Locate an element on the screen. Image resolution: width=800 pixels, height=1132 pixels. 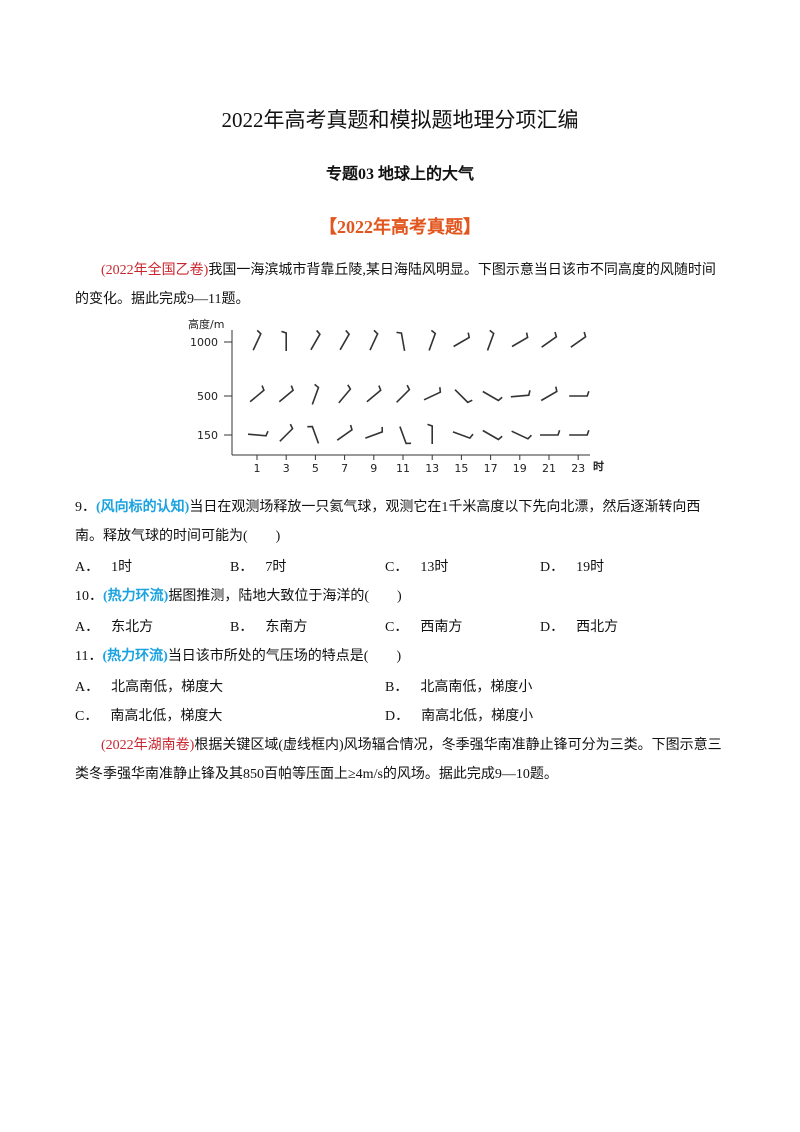
q-number: 10． is located at coordinates (89, 596).